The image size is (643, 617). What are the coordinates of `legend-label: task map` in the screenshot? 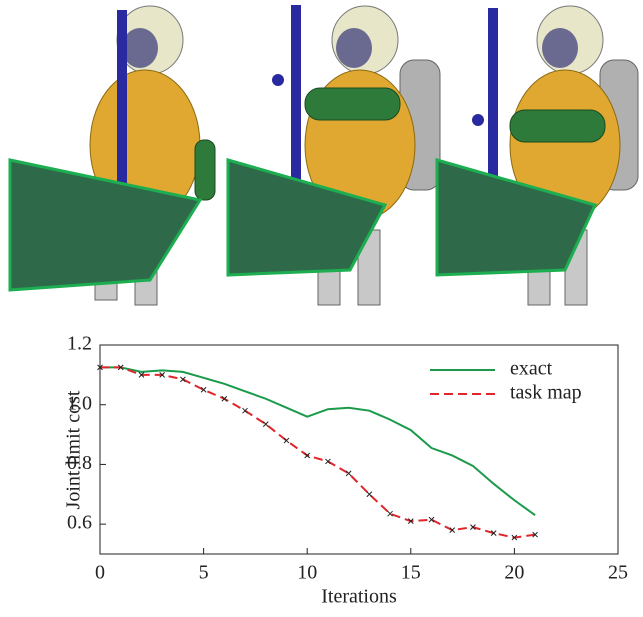 It's located at (546, 393).